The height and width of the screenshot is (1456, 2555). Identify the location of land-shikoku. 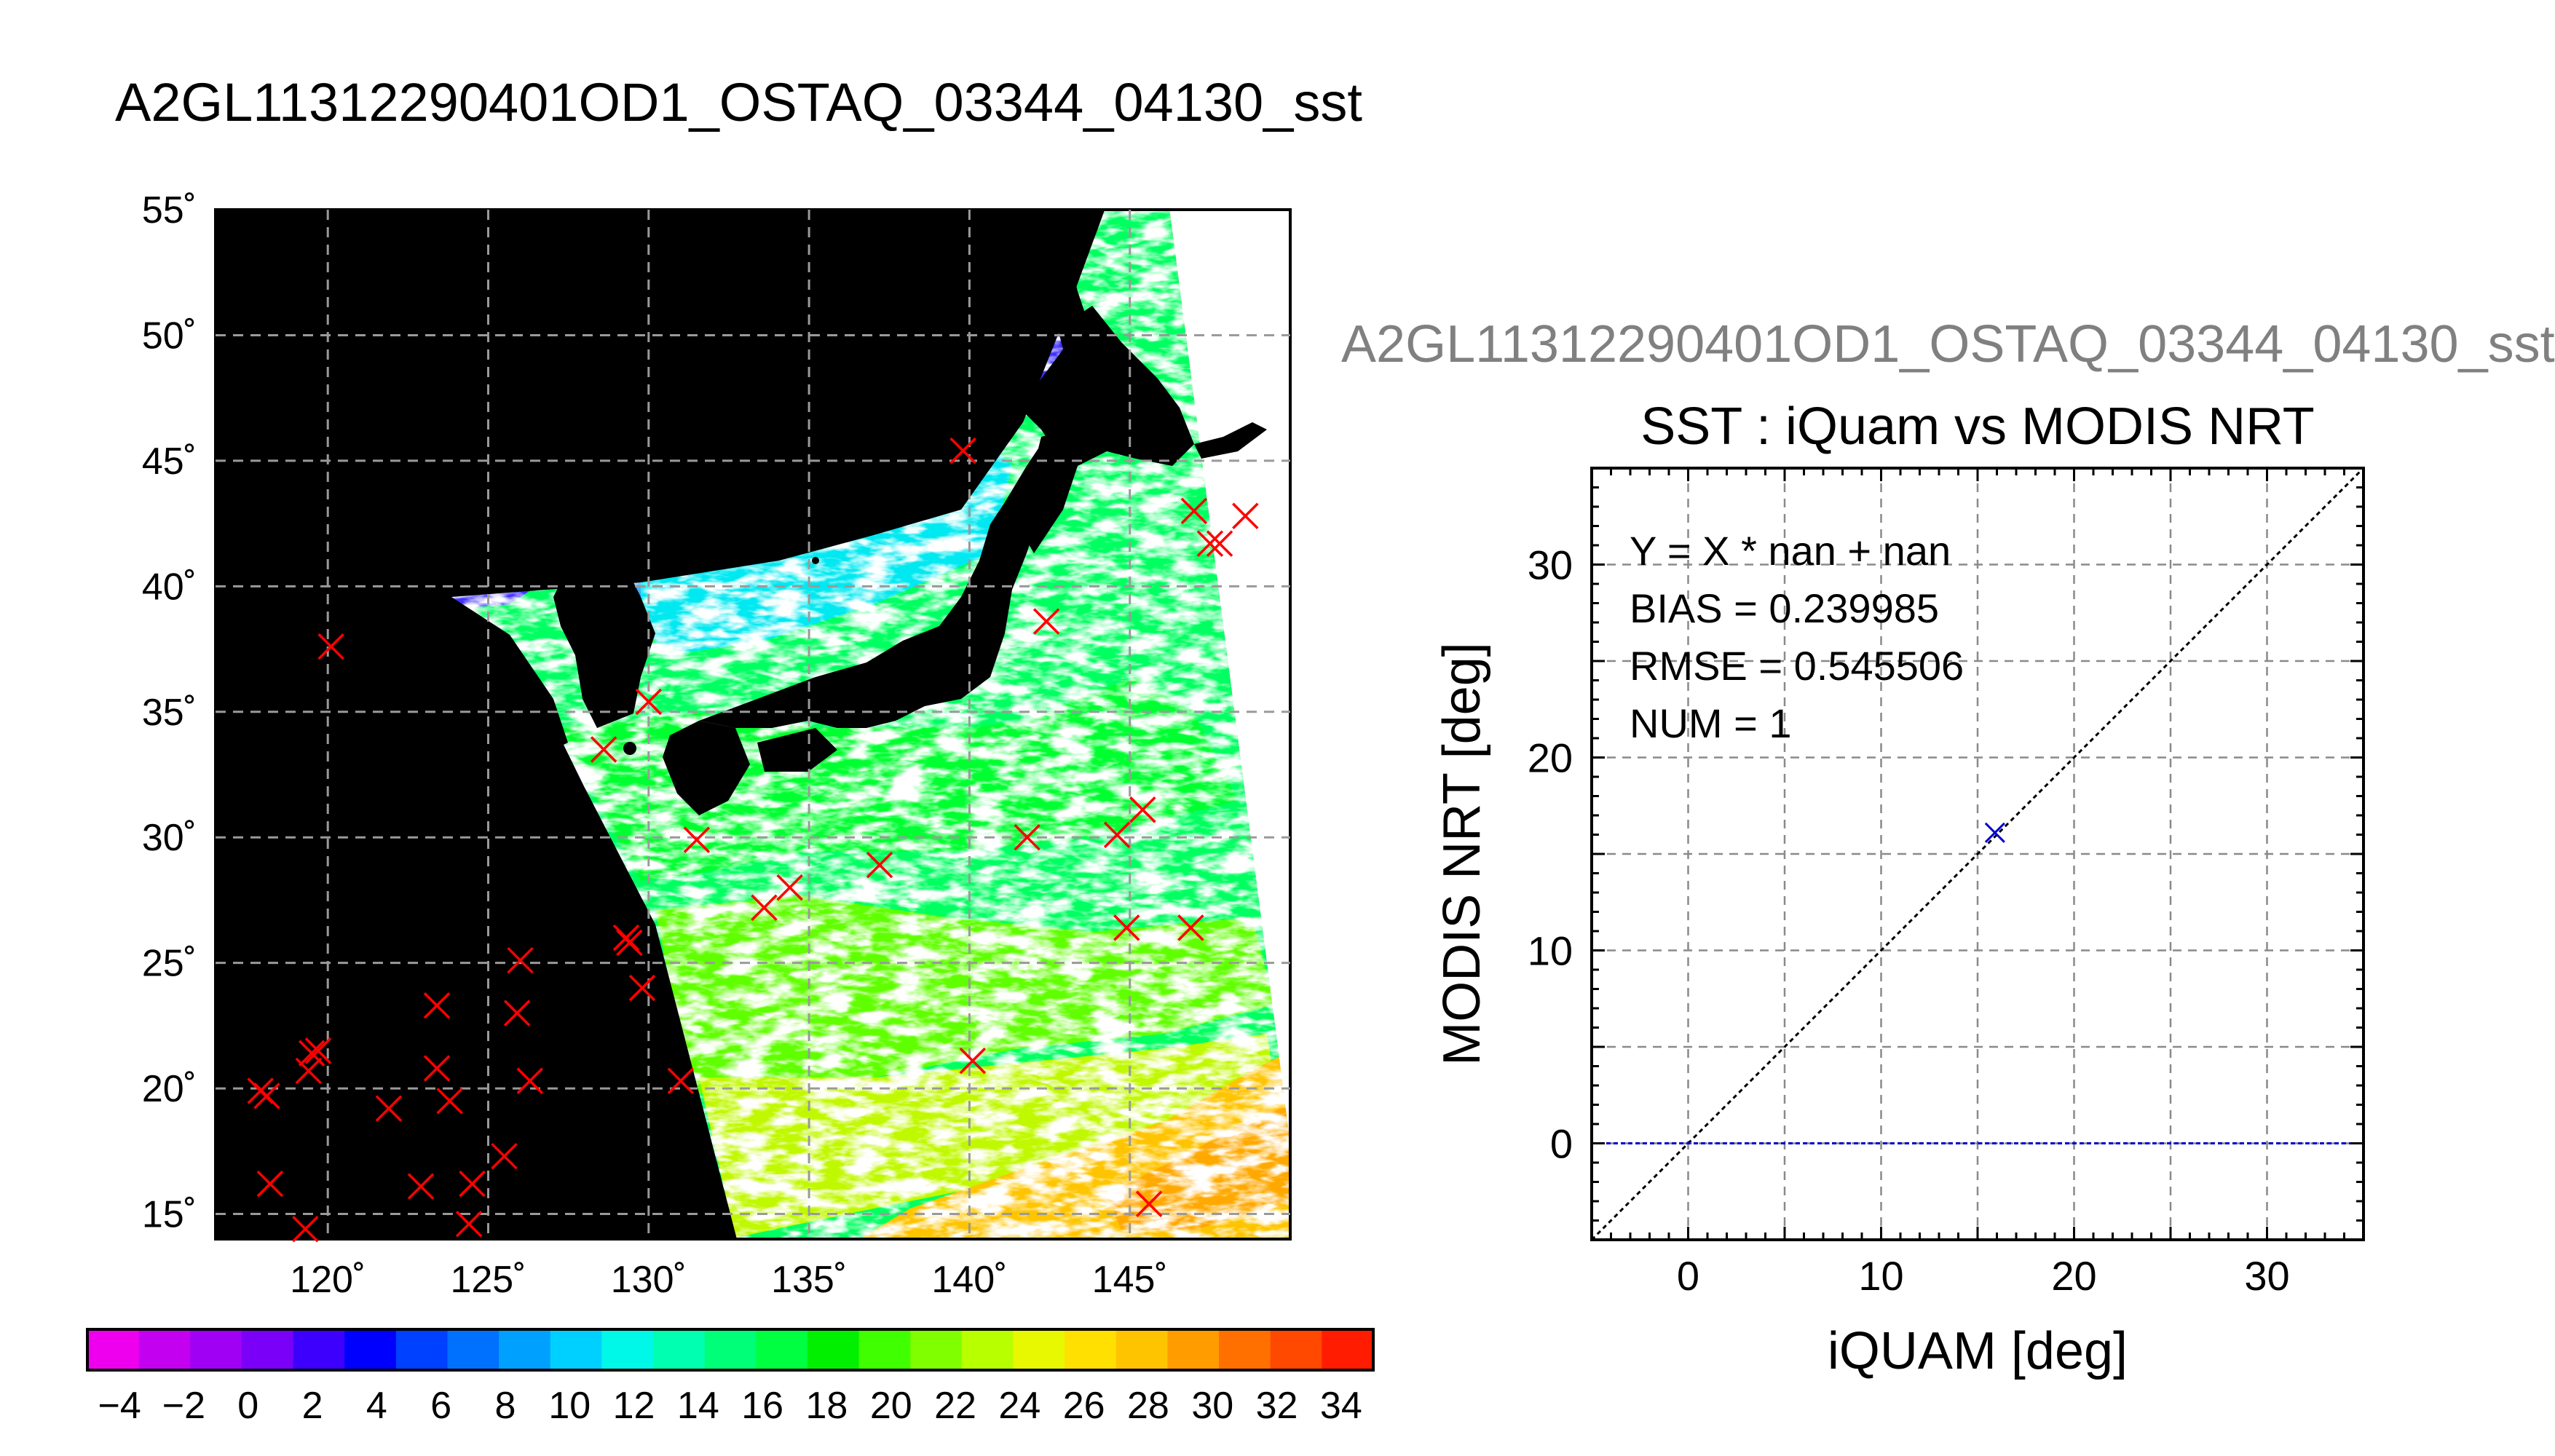
(797, 750).